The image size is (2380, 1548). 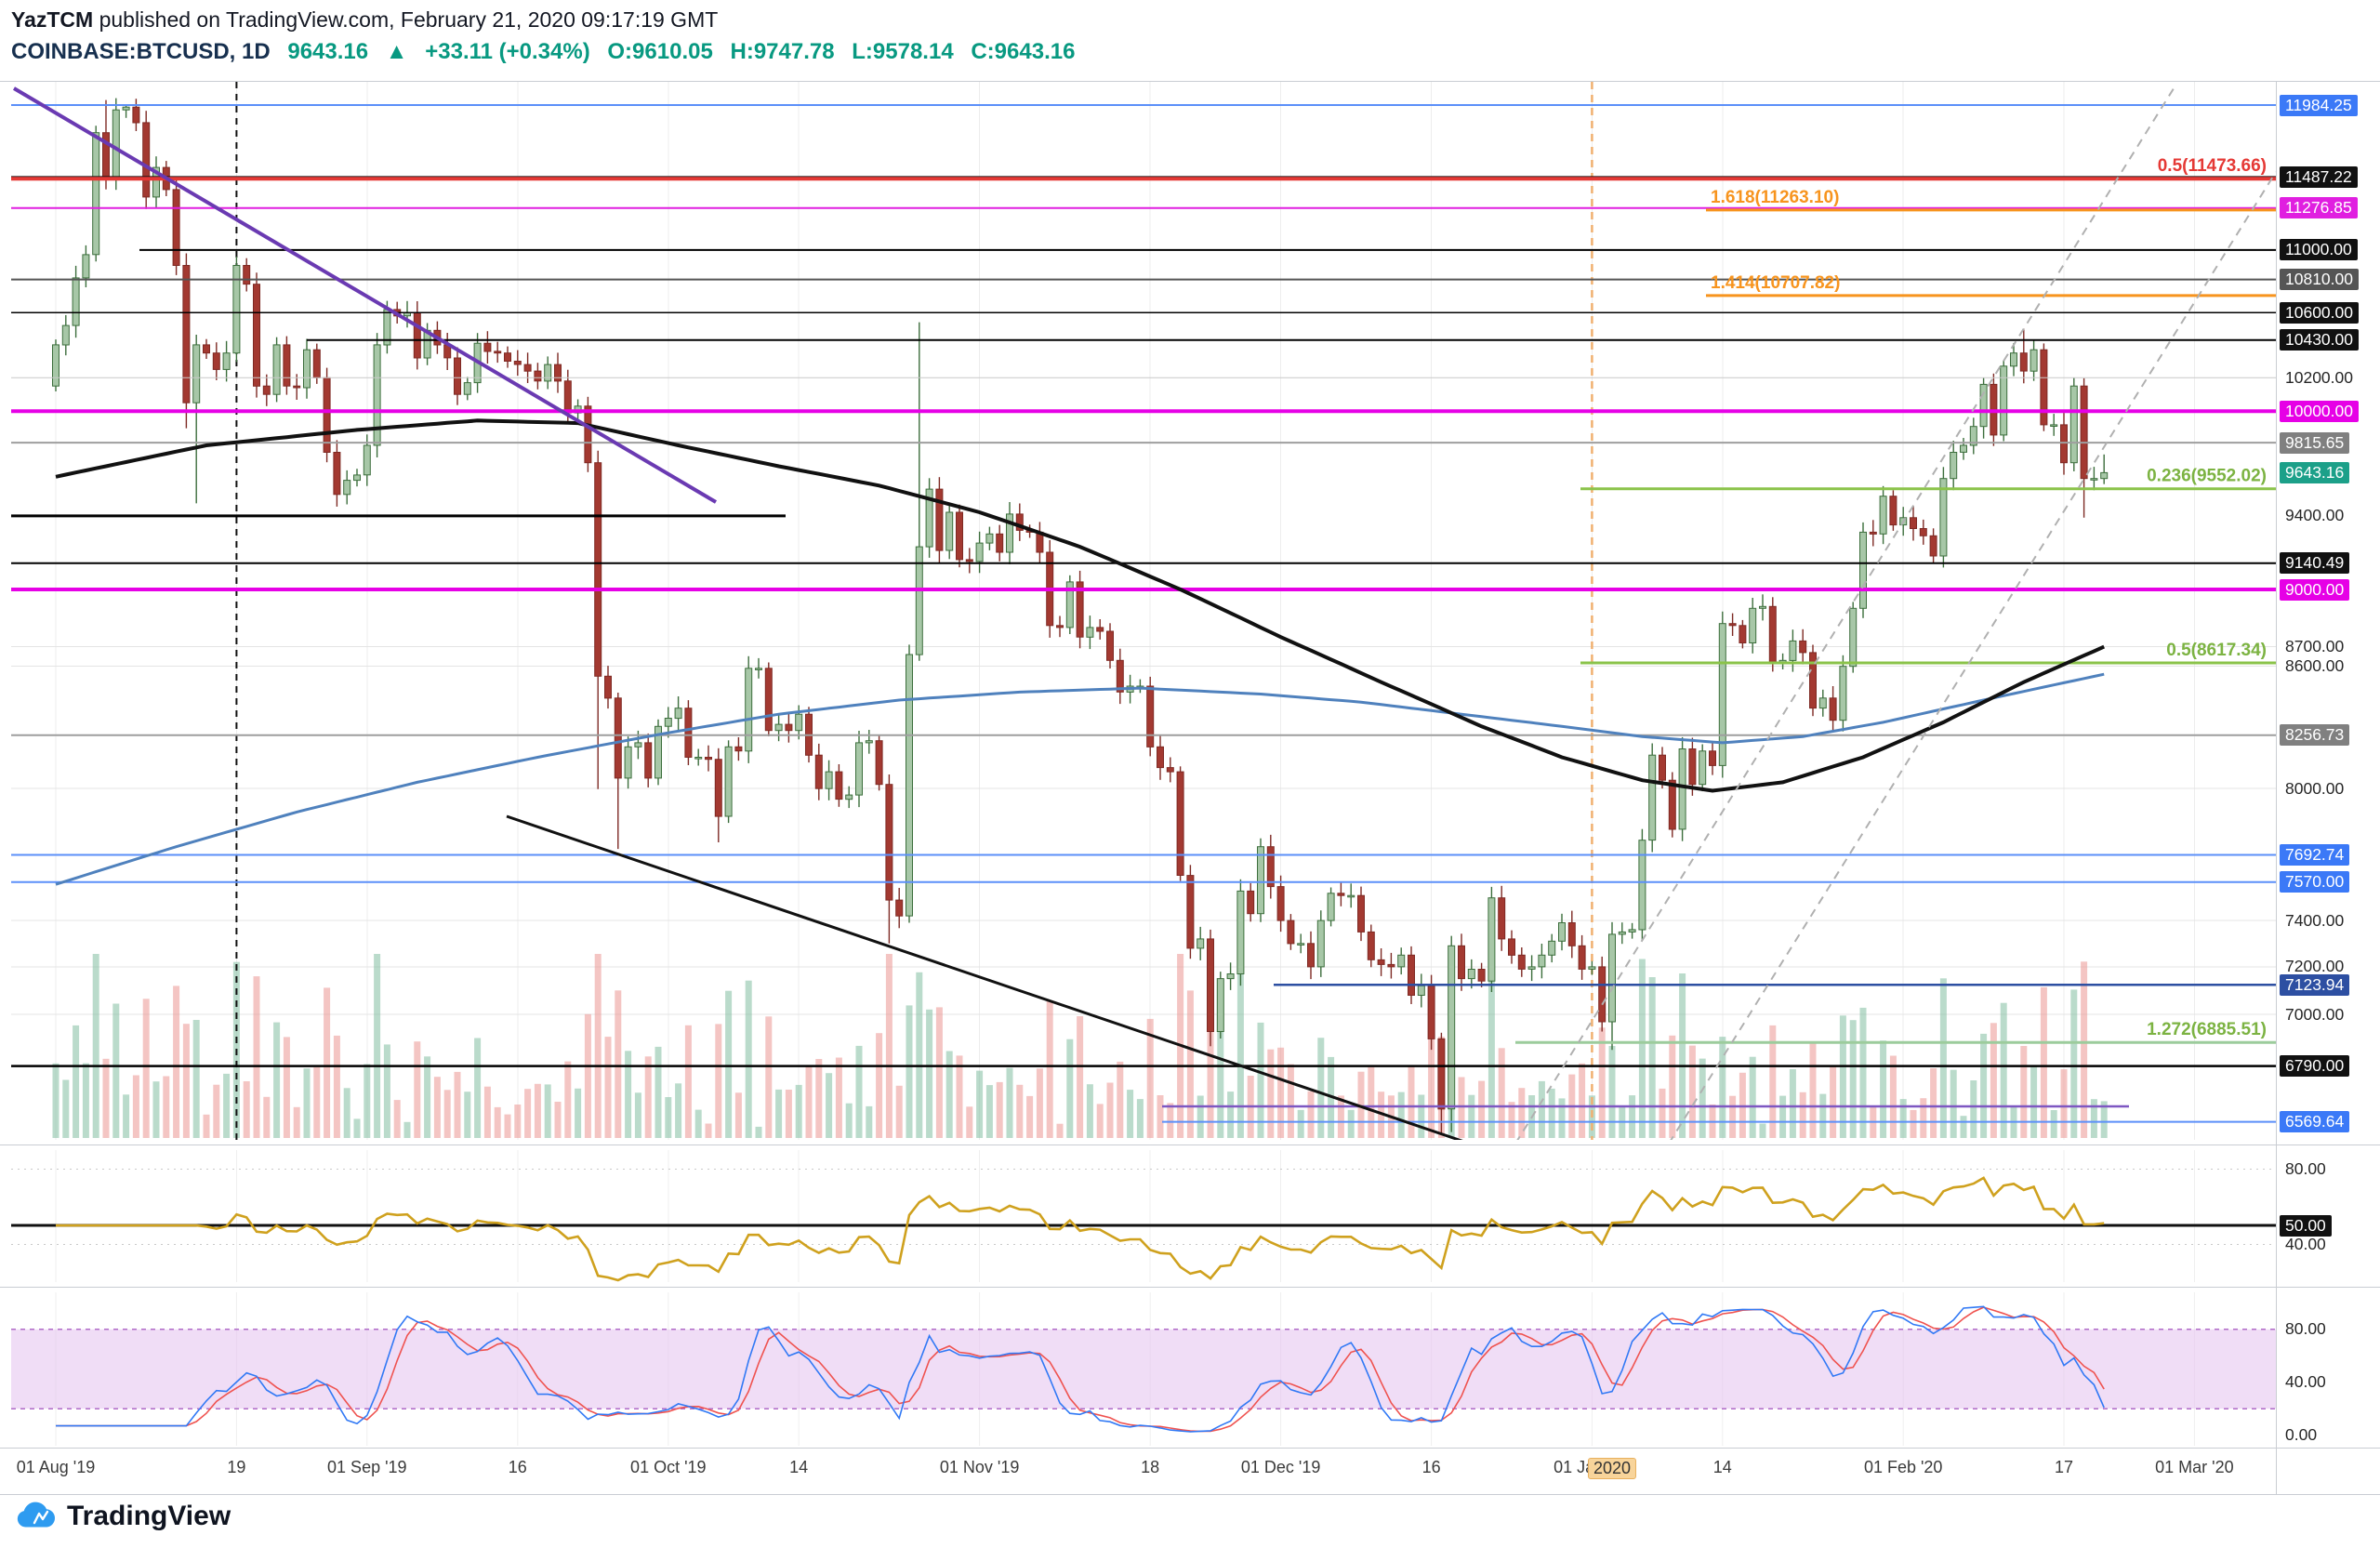 I want to click on ma-blue-line, so click(x=1080, y=779).